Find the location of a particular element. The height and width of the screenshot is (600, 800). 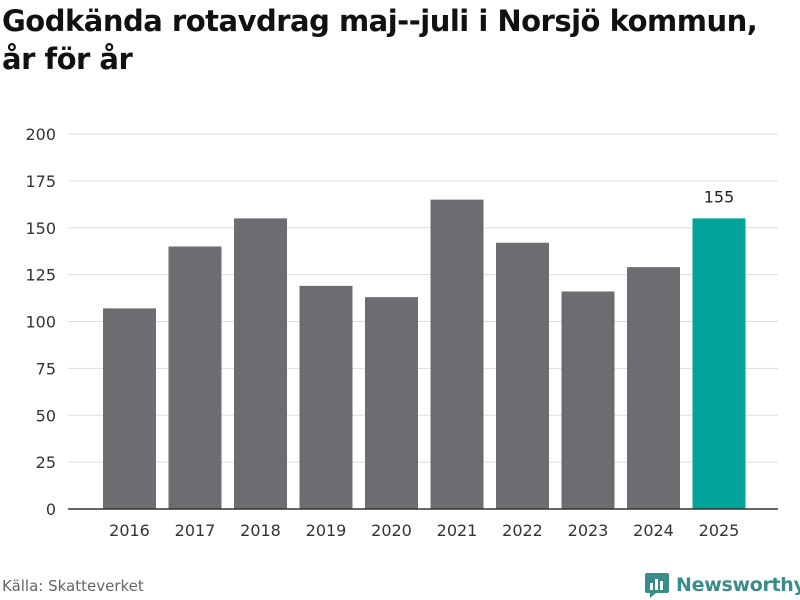

x-tick-label: 2025 is located at coordinates (719, 530).